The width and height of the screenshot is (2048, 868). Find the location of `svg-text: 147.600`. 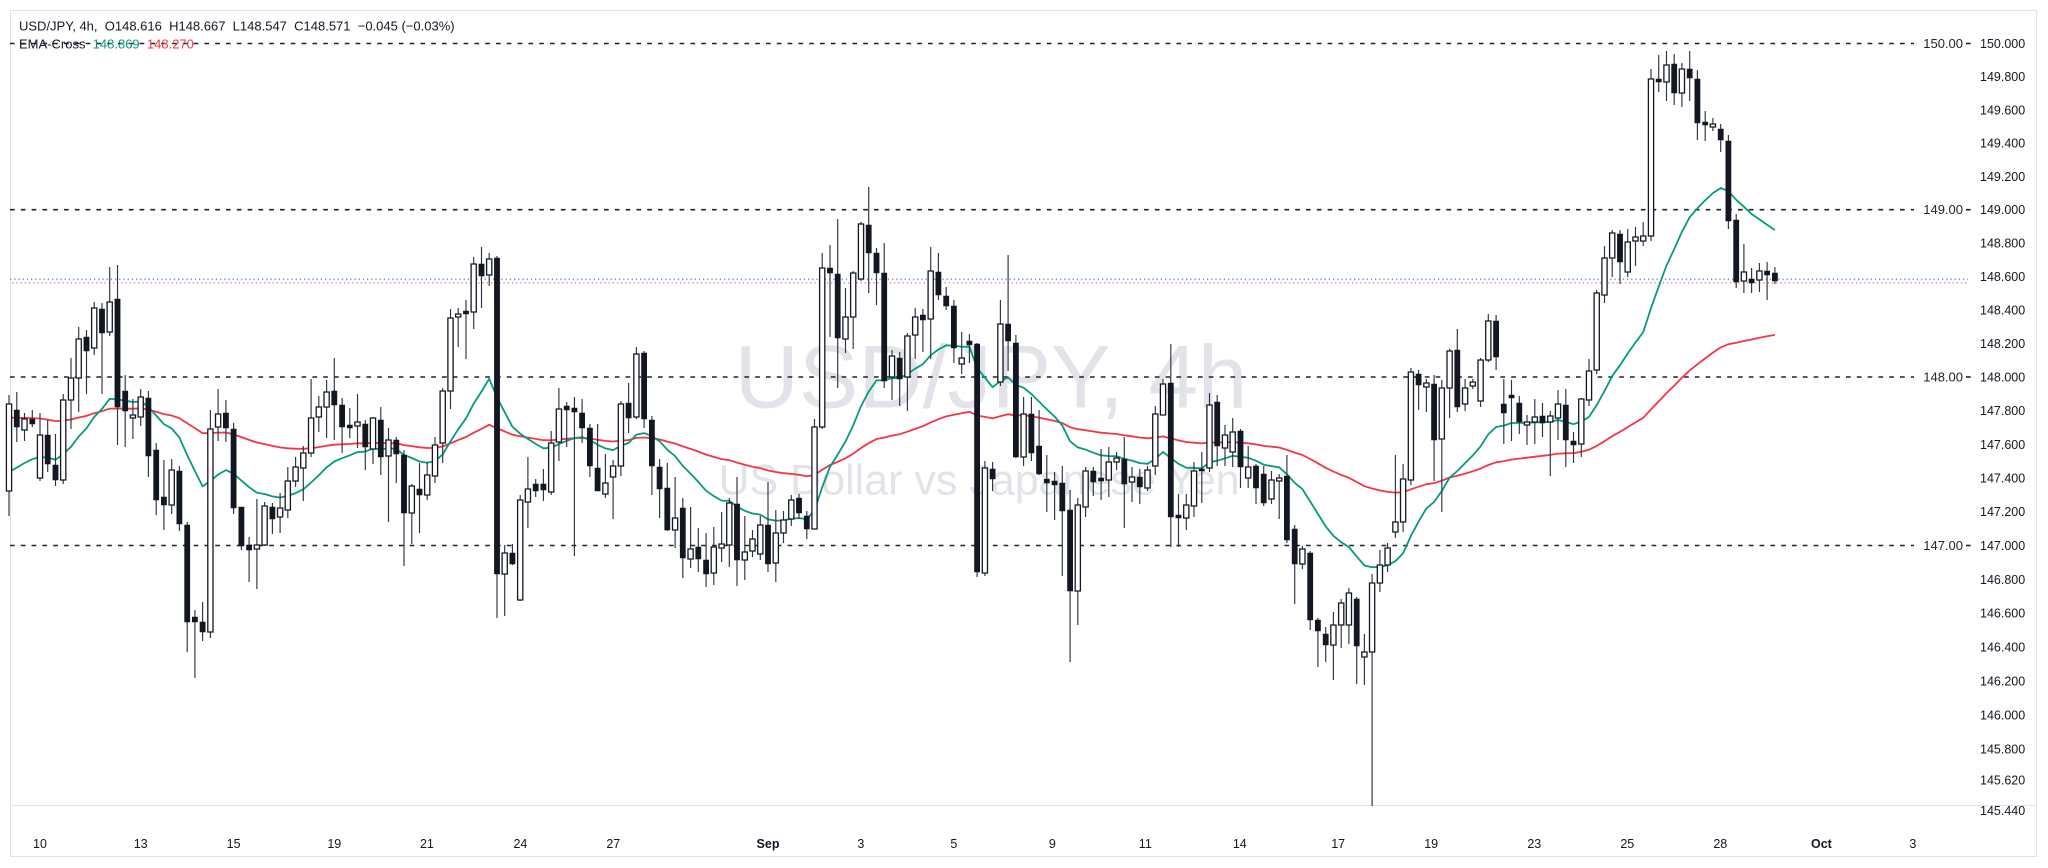

svg-text: 147.600 is located at coordinates (2002, 445).